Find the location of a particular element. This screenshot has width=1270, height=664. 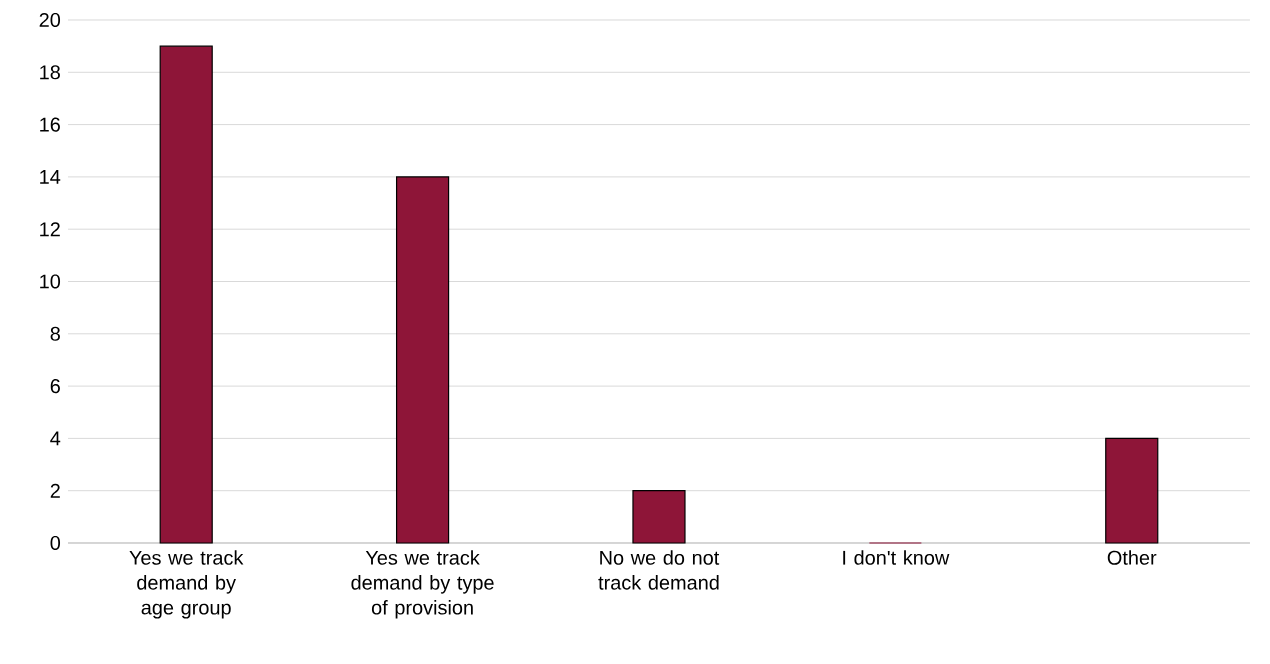

y-tick-label: 12 is located at coordinates (50, 229).